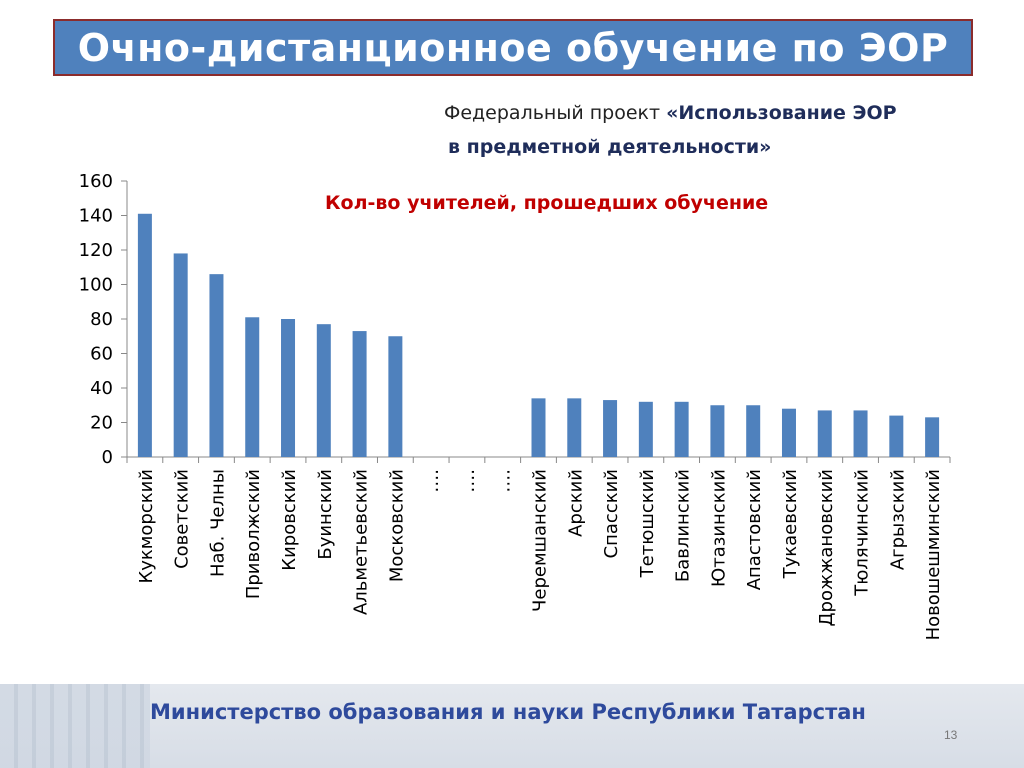 This screenshot has width=1024, height=768. I want to click on x-tick-label: Агрызский, so click(897, 519).